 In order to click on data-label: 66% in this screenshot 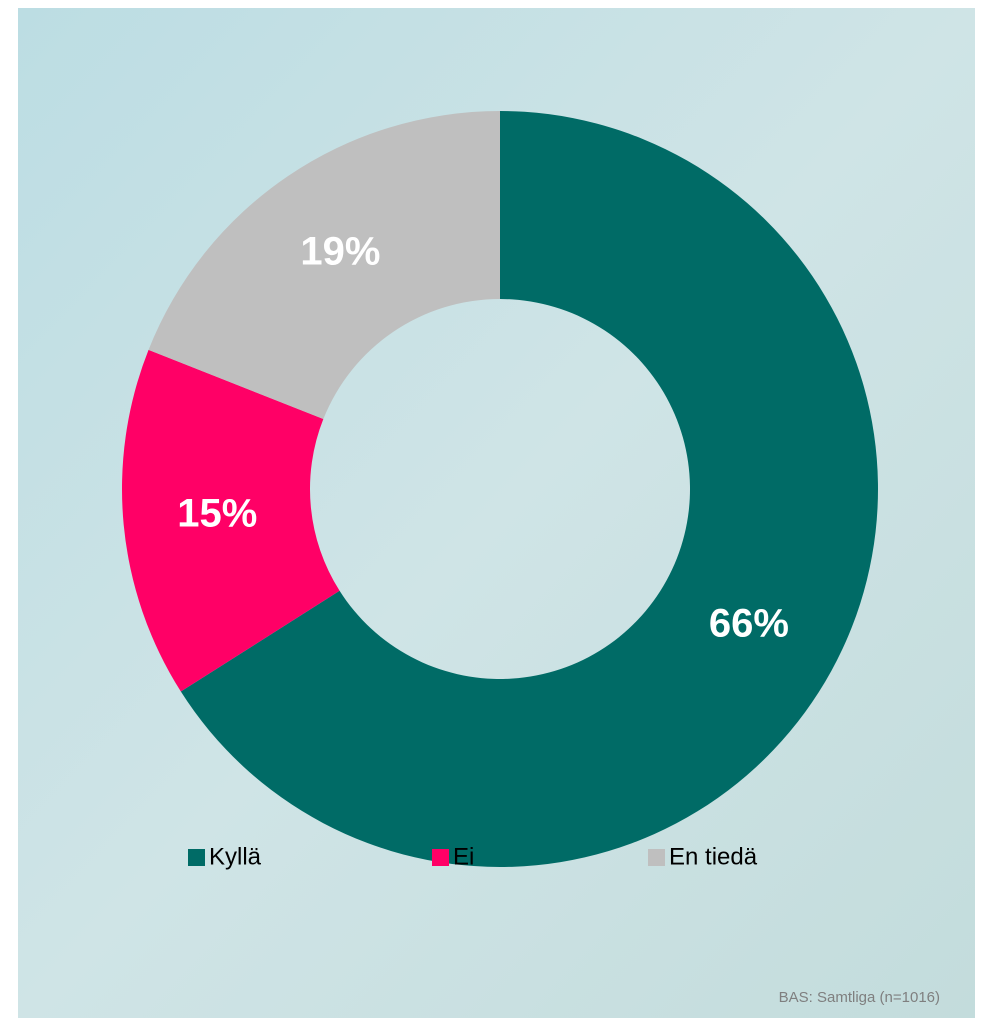, I will do `click(749, 623)`.